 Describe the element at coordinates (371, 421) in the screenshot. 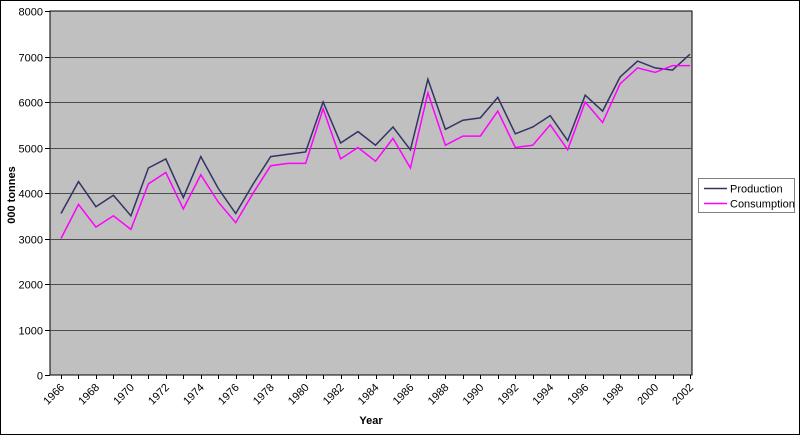

I see `x-axis-title: Year` at that location.